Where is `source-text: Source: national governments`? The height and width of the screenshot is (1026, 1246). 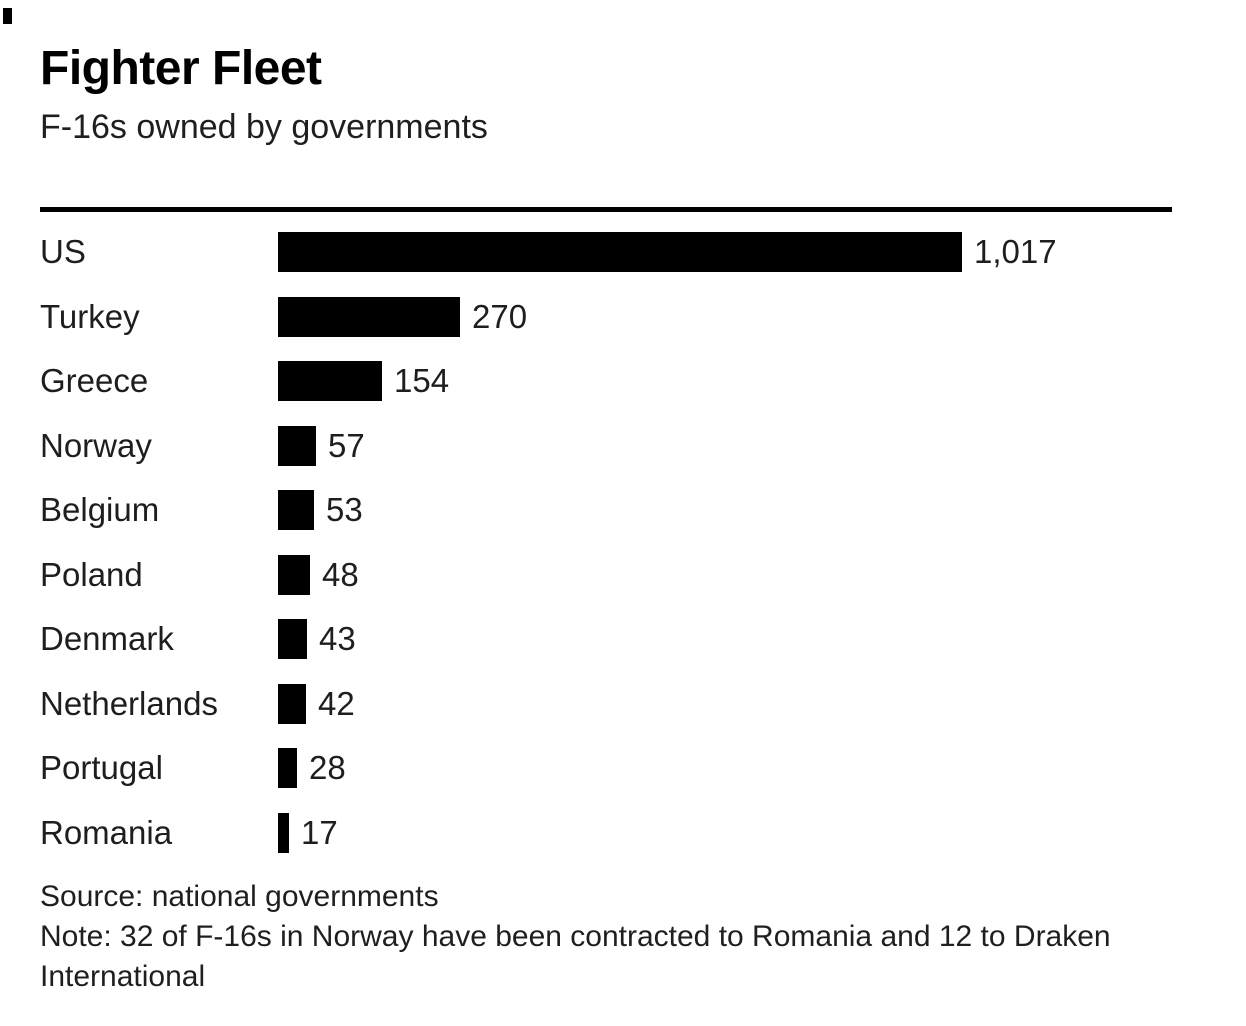
source-text: Source: national governments is located at coordinates (239, 896).